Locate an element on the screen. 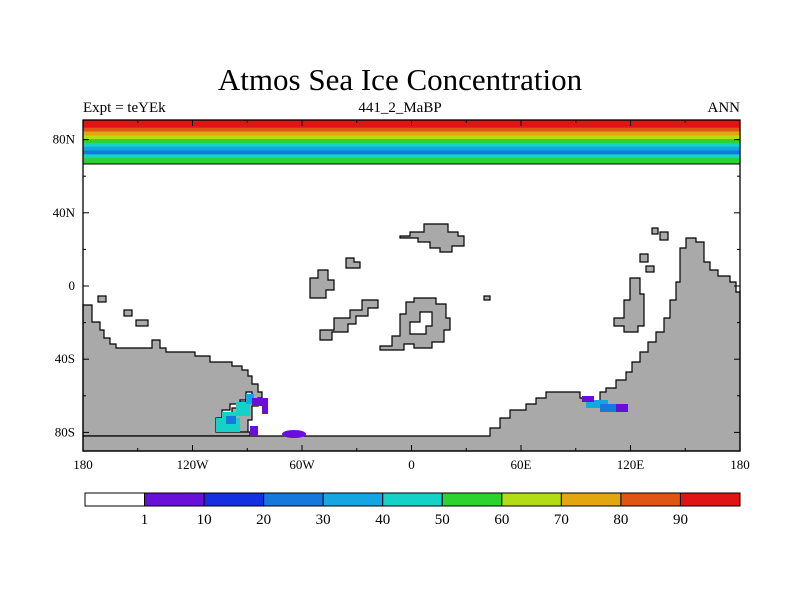 The width and height of the screenshot is (800, 600). ice-patch-w3 is located at coordinates (231, 420).